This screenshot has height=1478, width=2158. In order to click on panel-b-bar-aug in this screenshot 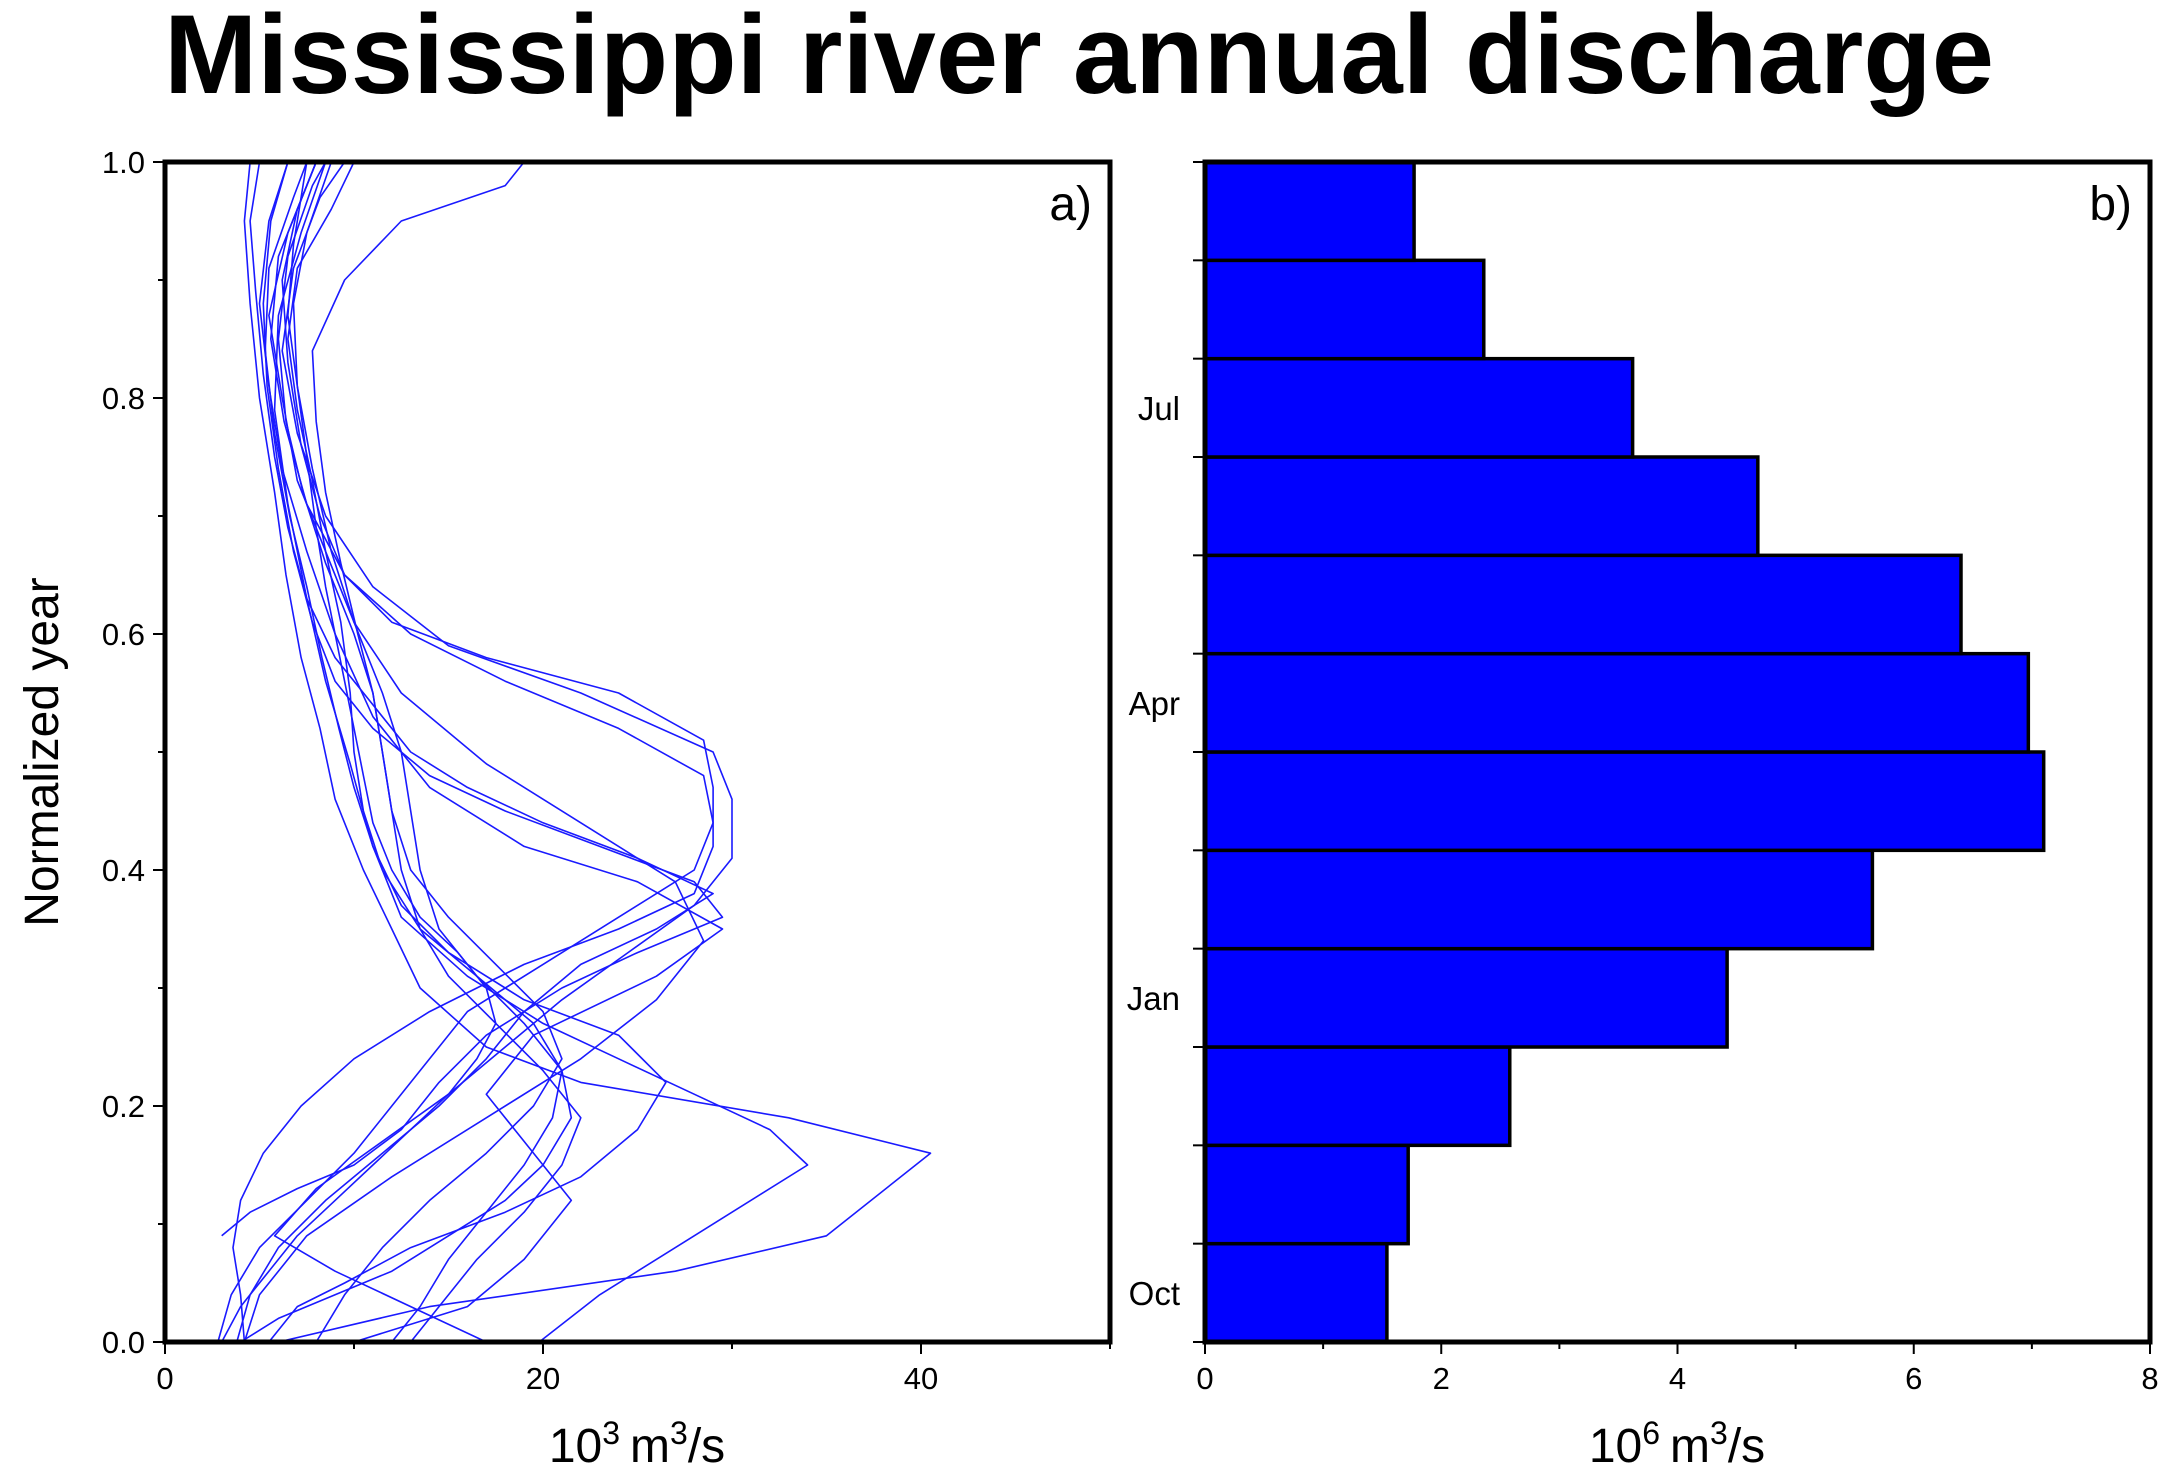, I will do `click(1344, 309)`.